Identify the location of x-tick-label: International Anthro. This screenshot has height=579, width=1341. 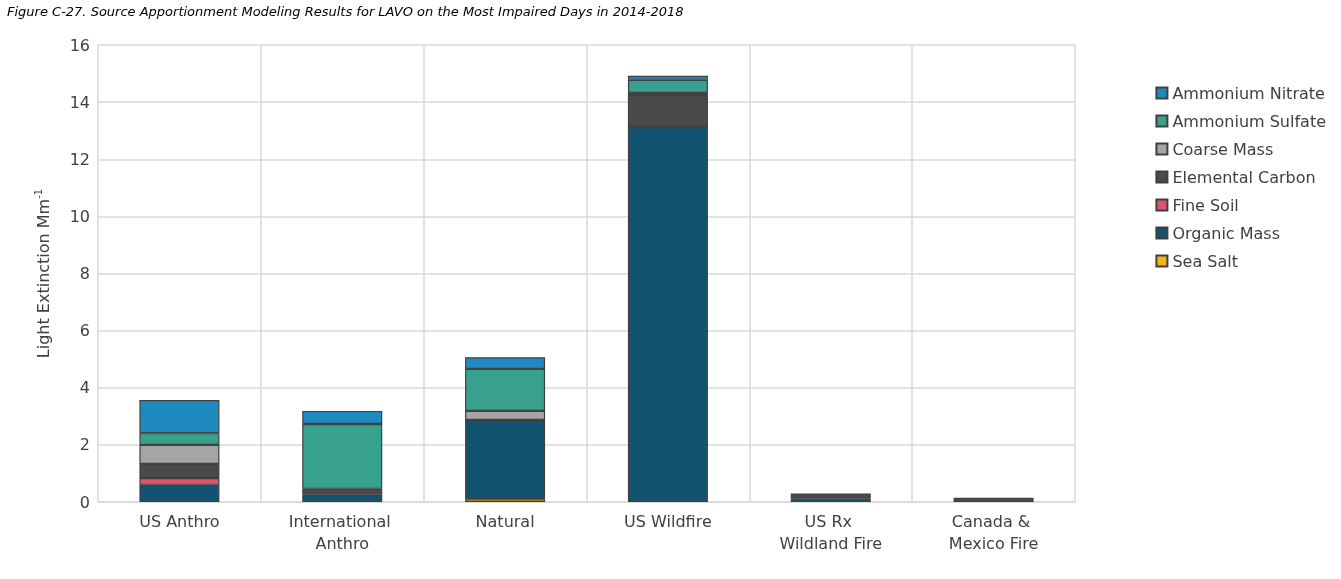
(342, 532).